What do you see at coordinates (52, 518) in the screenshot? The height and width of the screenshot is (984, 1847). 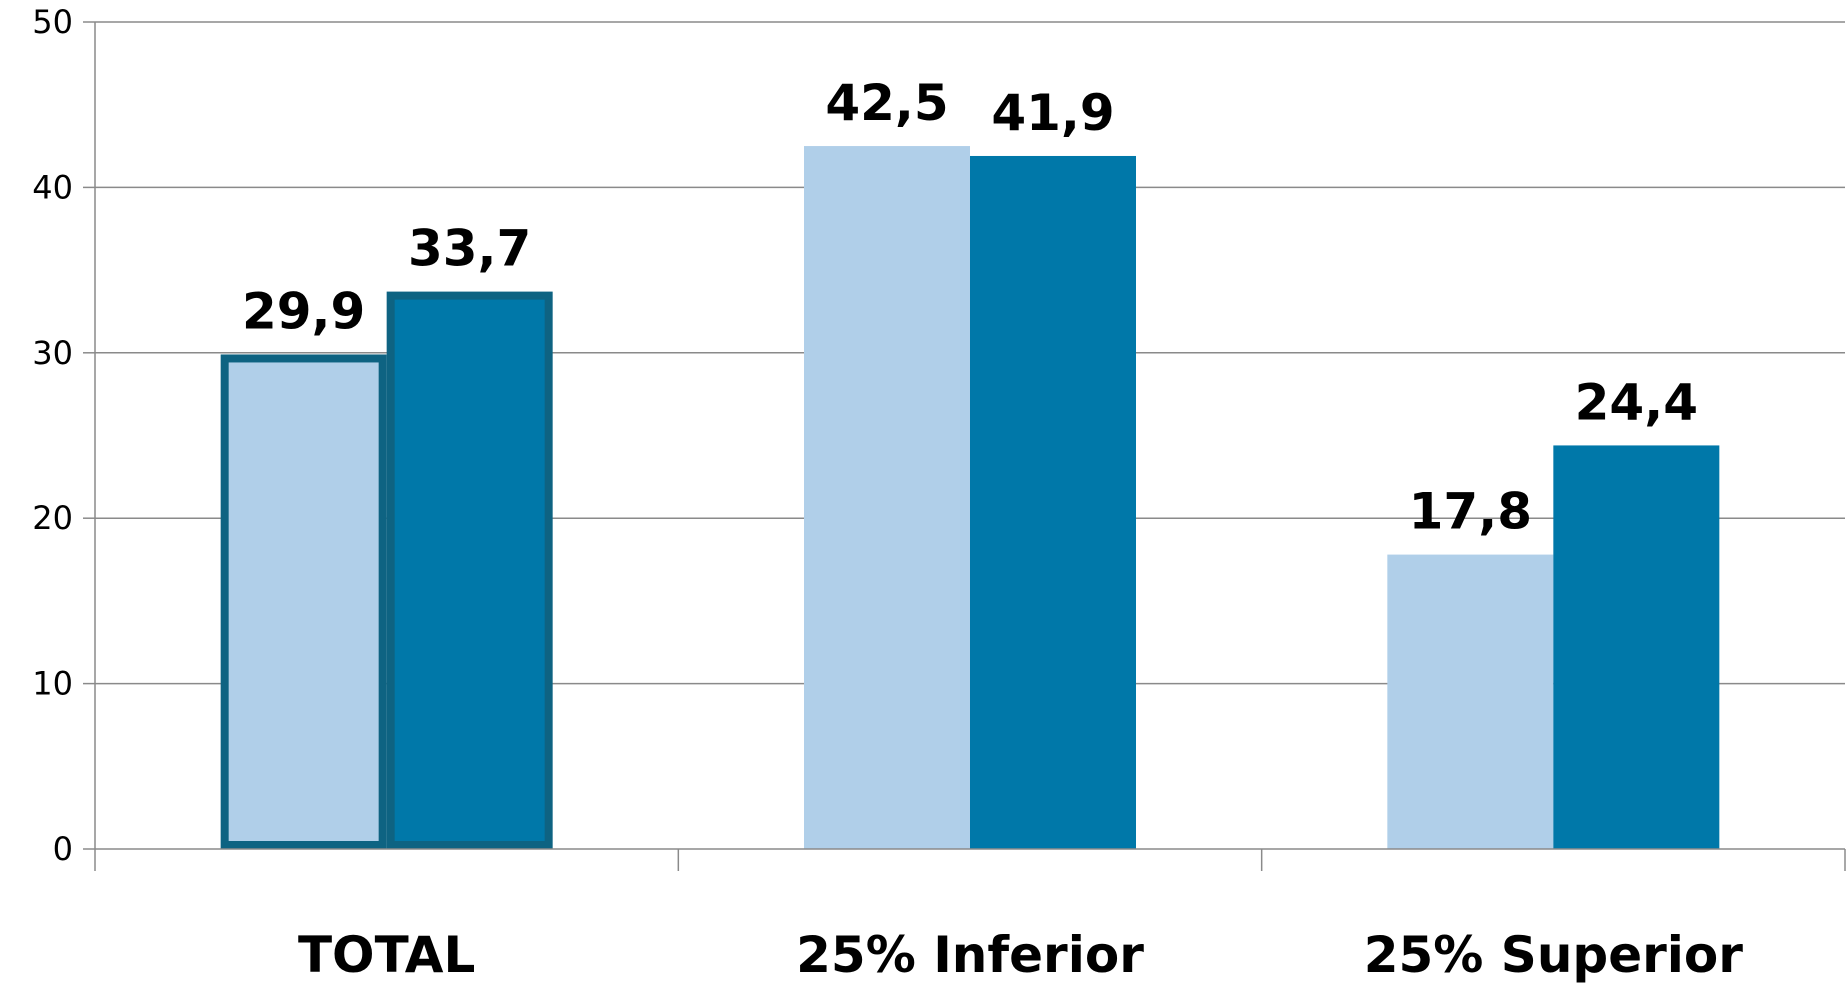 I see `y-tick-label: 20` at bounding box center [52, 518].